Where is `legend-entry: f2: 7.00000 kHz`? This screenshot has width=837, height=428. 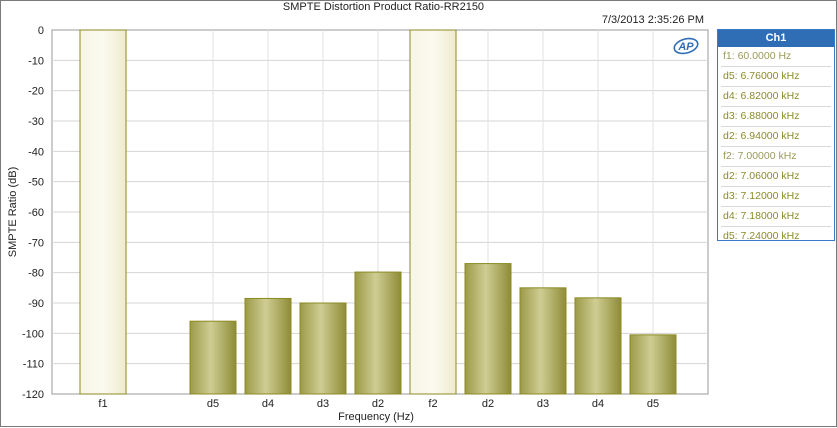
legend-entry: f2: 7.00000 kHz is located at coordinates (760, 156).